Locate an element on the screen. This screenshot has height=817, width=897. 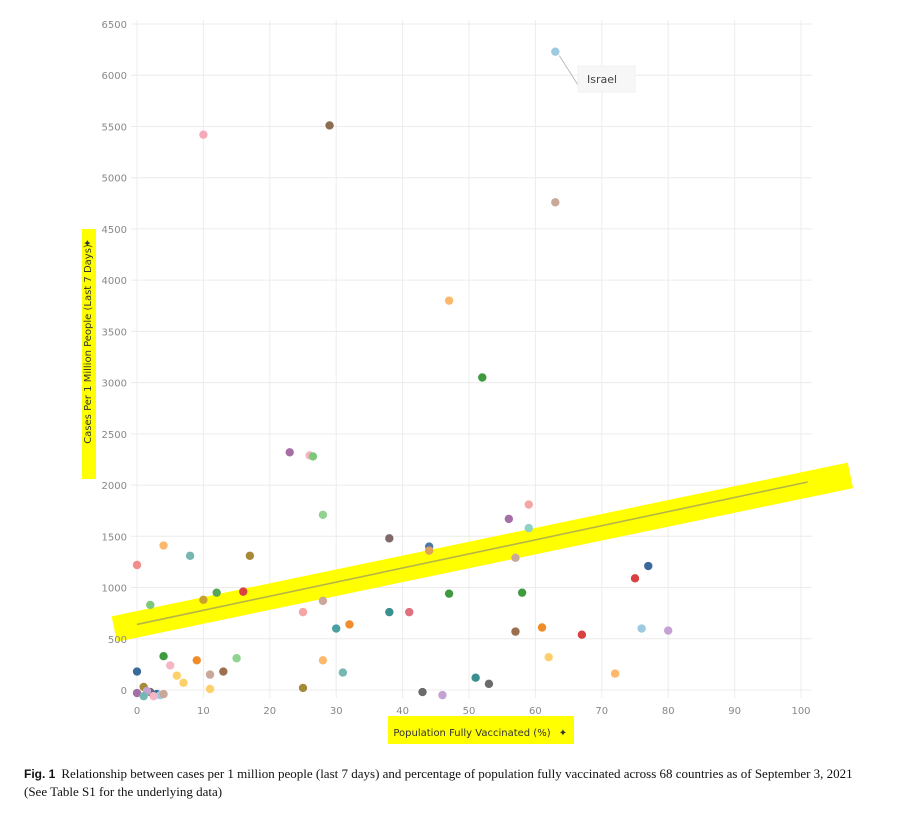
caption-label: Fig. 1 is located at coordinates (40, 774).